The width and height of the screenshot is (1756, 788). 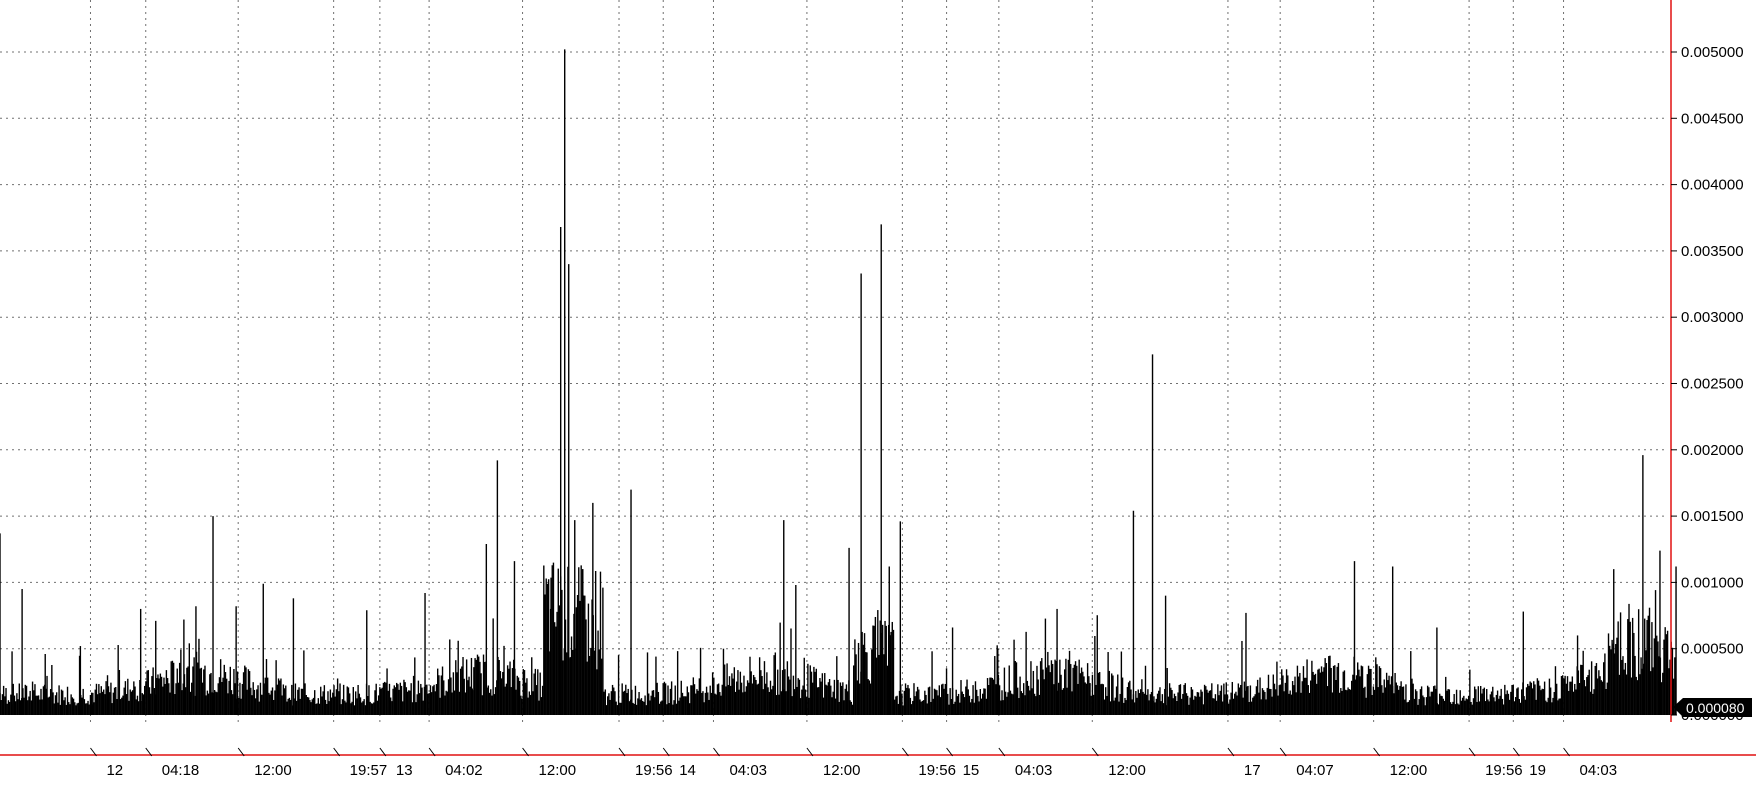 What do you see at coordinates (1712, 317) in the screenshot?
I see `y-tick-label: 0.003000` at bounding box center [1712, 317].